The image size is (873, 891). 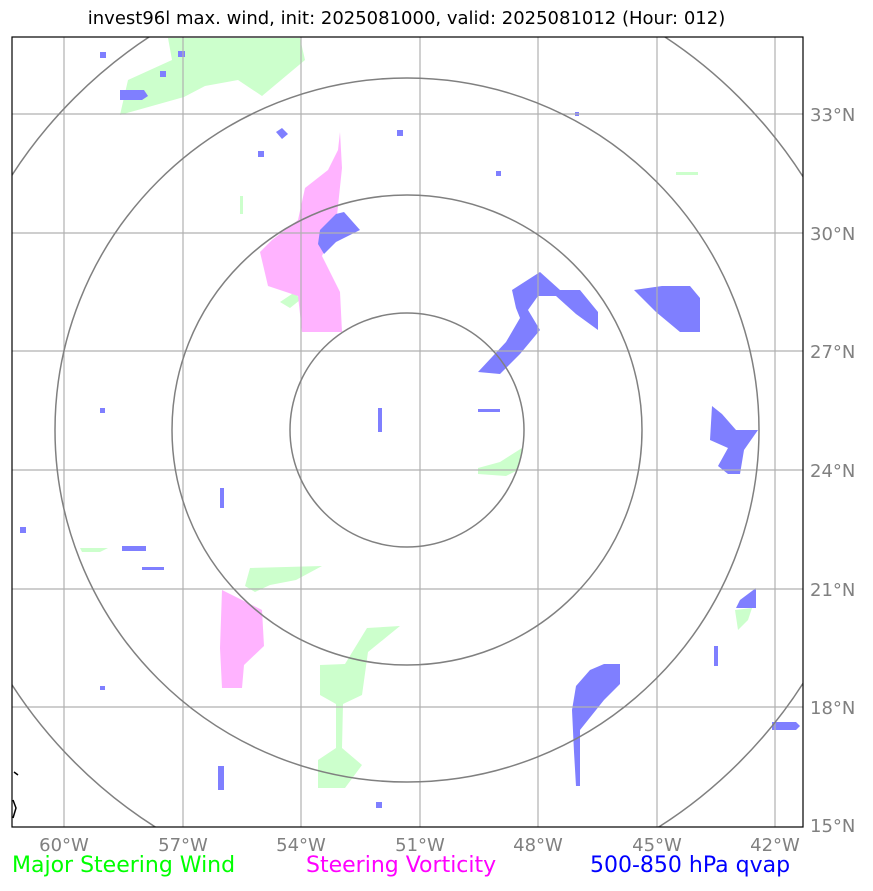 I want to click on lon-tick-48w: 48°W, so click(x=538, y=845).